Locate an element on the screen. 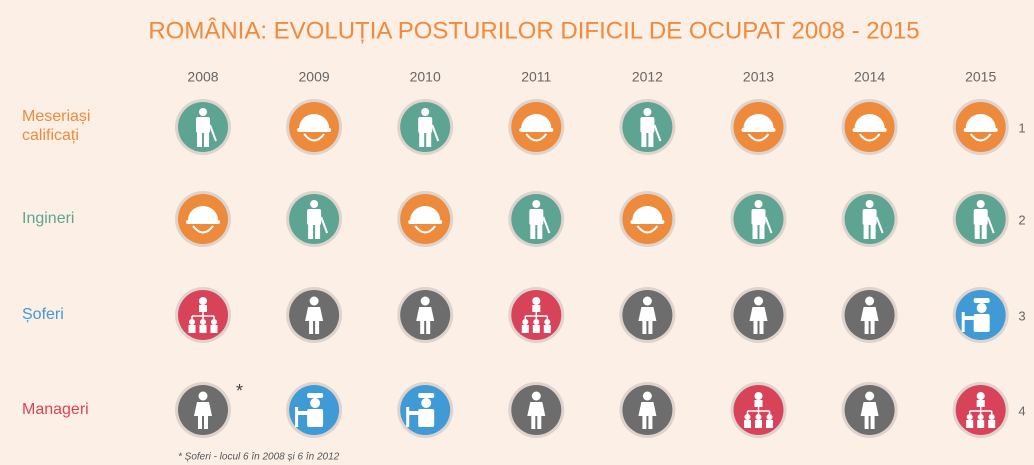  row-label: Șoferi is located at coordinates (43, 314).